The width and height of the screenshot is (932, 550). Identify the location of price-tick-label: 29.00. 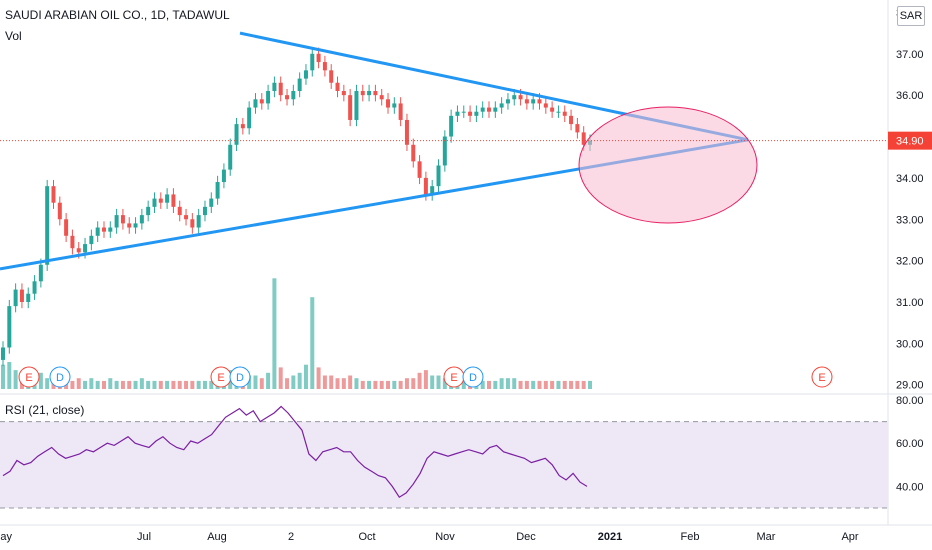
(910, 386).